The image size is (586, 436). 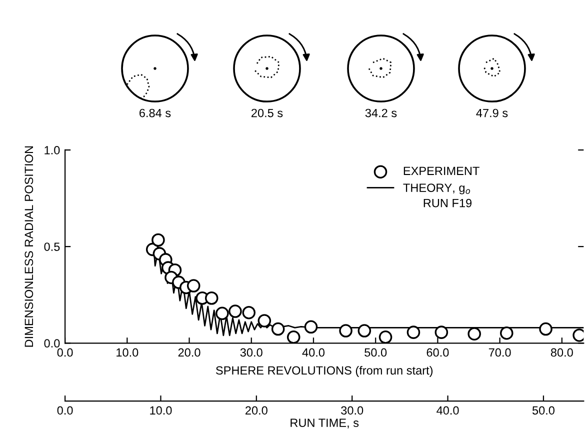 What do you see at coordinates (492, 113) in the screenshot?
I see `text: 47.9 s` at bounding box center [492, 113].